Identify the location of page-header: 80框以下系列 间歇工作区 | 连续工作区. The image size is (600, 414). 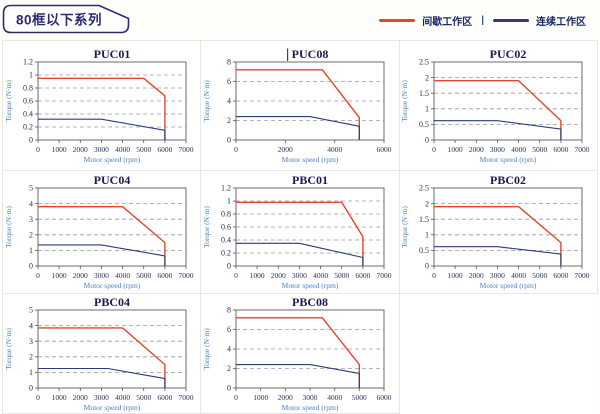
(300, 20).